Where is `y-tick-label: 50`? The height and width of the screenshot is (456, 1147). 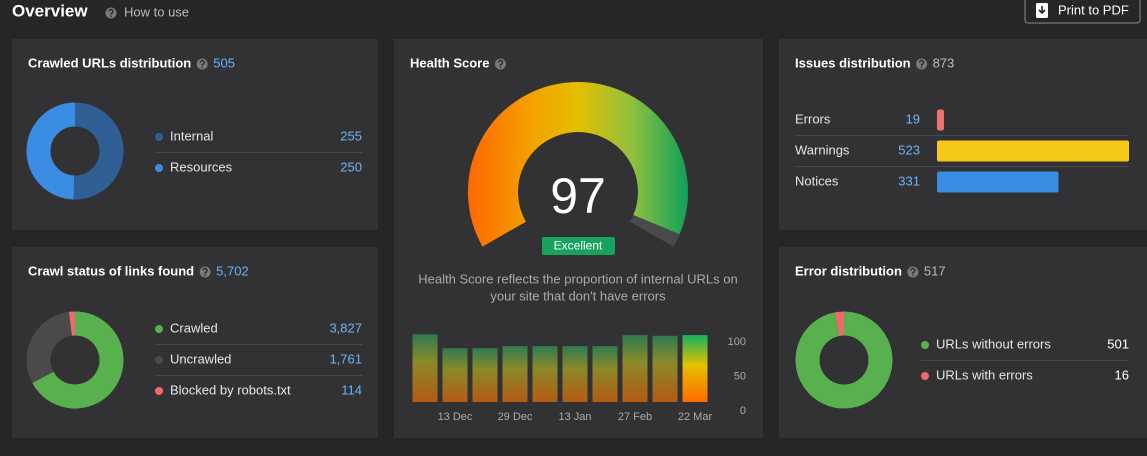 y-tick-label: 50 is located at coordinates (740, 376).